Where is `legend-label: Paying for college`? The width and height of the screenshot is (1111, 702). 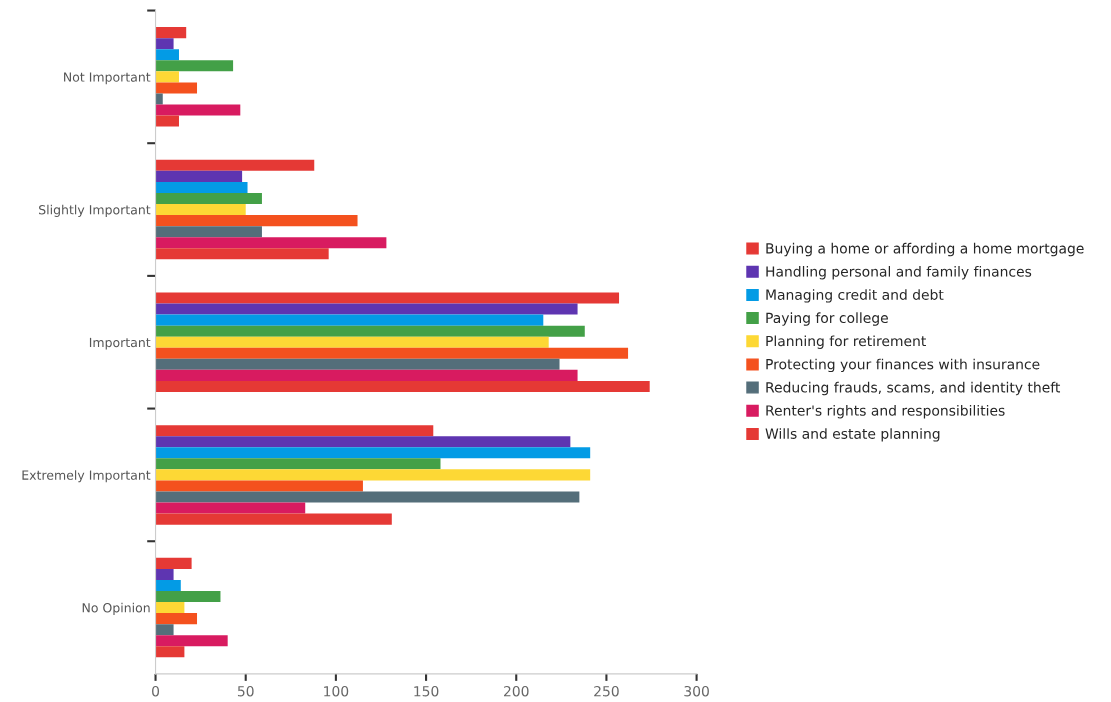 legend-label: Paying for college is located at coordinates (827, 319).